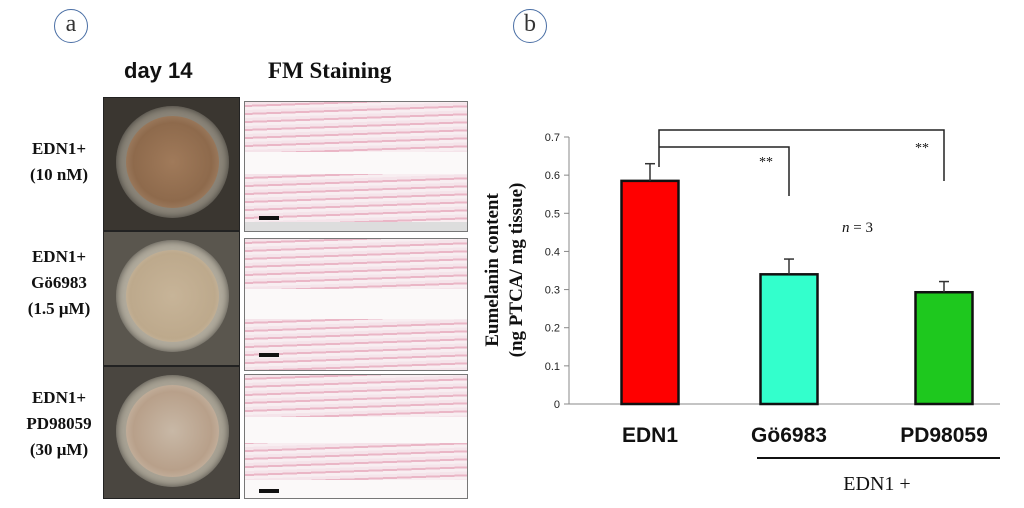  I want to click on significance-brackets: ** **, so click(801, 162).